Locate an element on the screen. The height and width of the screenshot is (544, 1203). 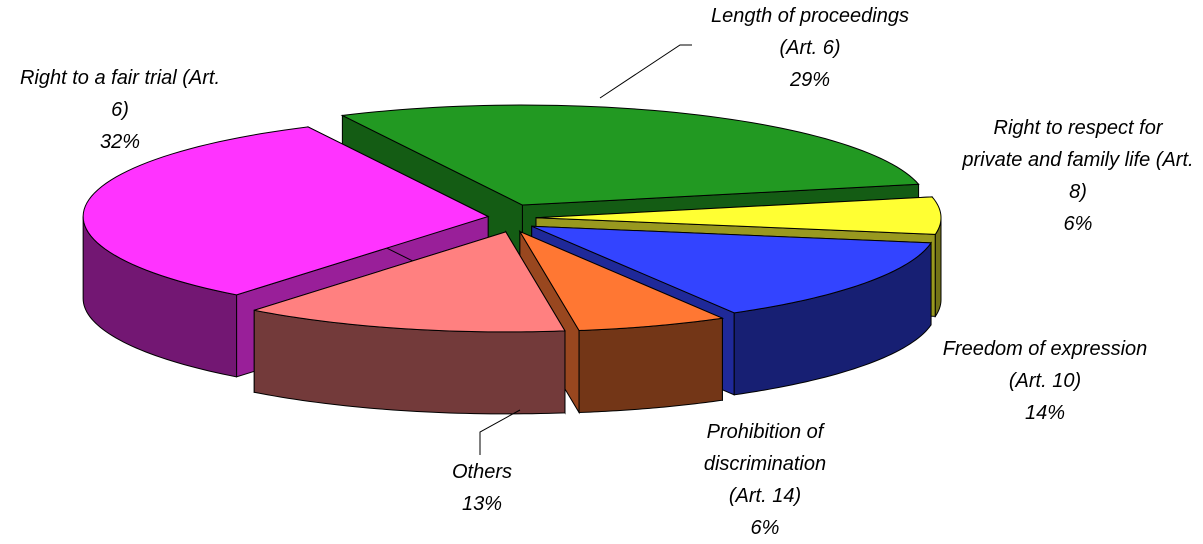
value-label: 13% is located at coordinates (482, 504).